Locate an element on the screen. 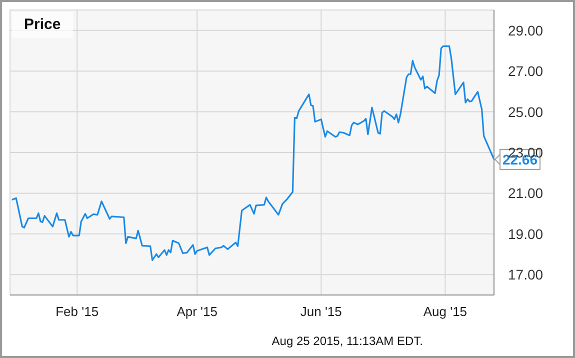  x-tick-label: Jun '15 is located at coordinates (321, 312).